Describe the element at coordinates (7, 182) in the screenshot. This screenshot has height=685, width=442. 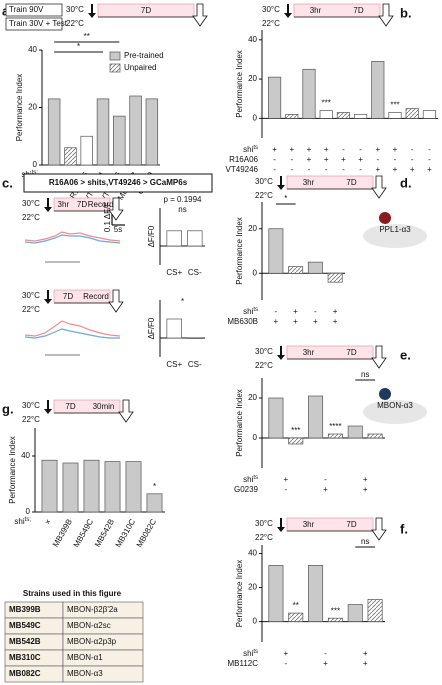
I see `panel-letter: c.` at that location.